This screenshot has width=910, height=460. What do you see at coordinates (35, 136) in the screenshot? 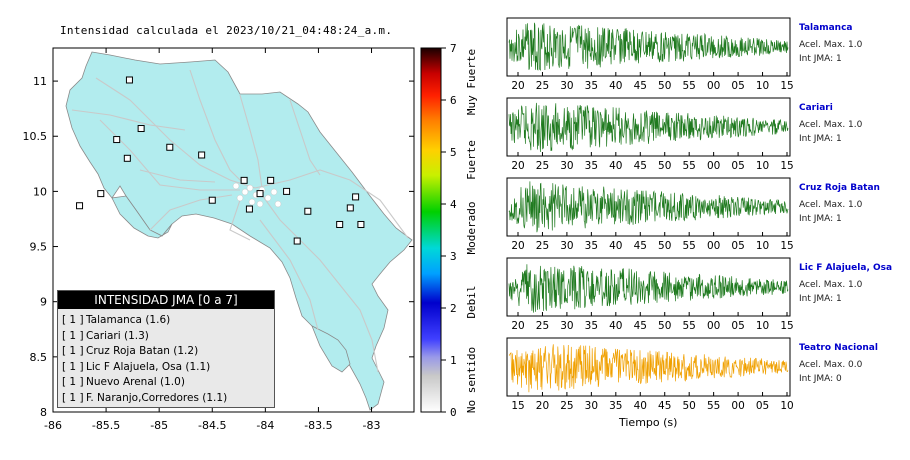
I see `y-tick-label: 10.5` at bounding box center [35, 136].